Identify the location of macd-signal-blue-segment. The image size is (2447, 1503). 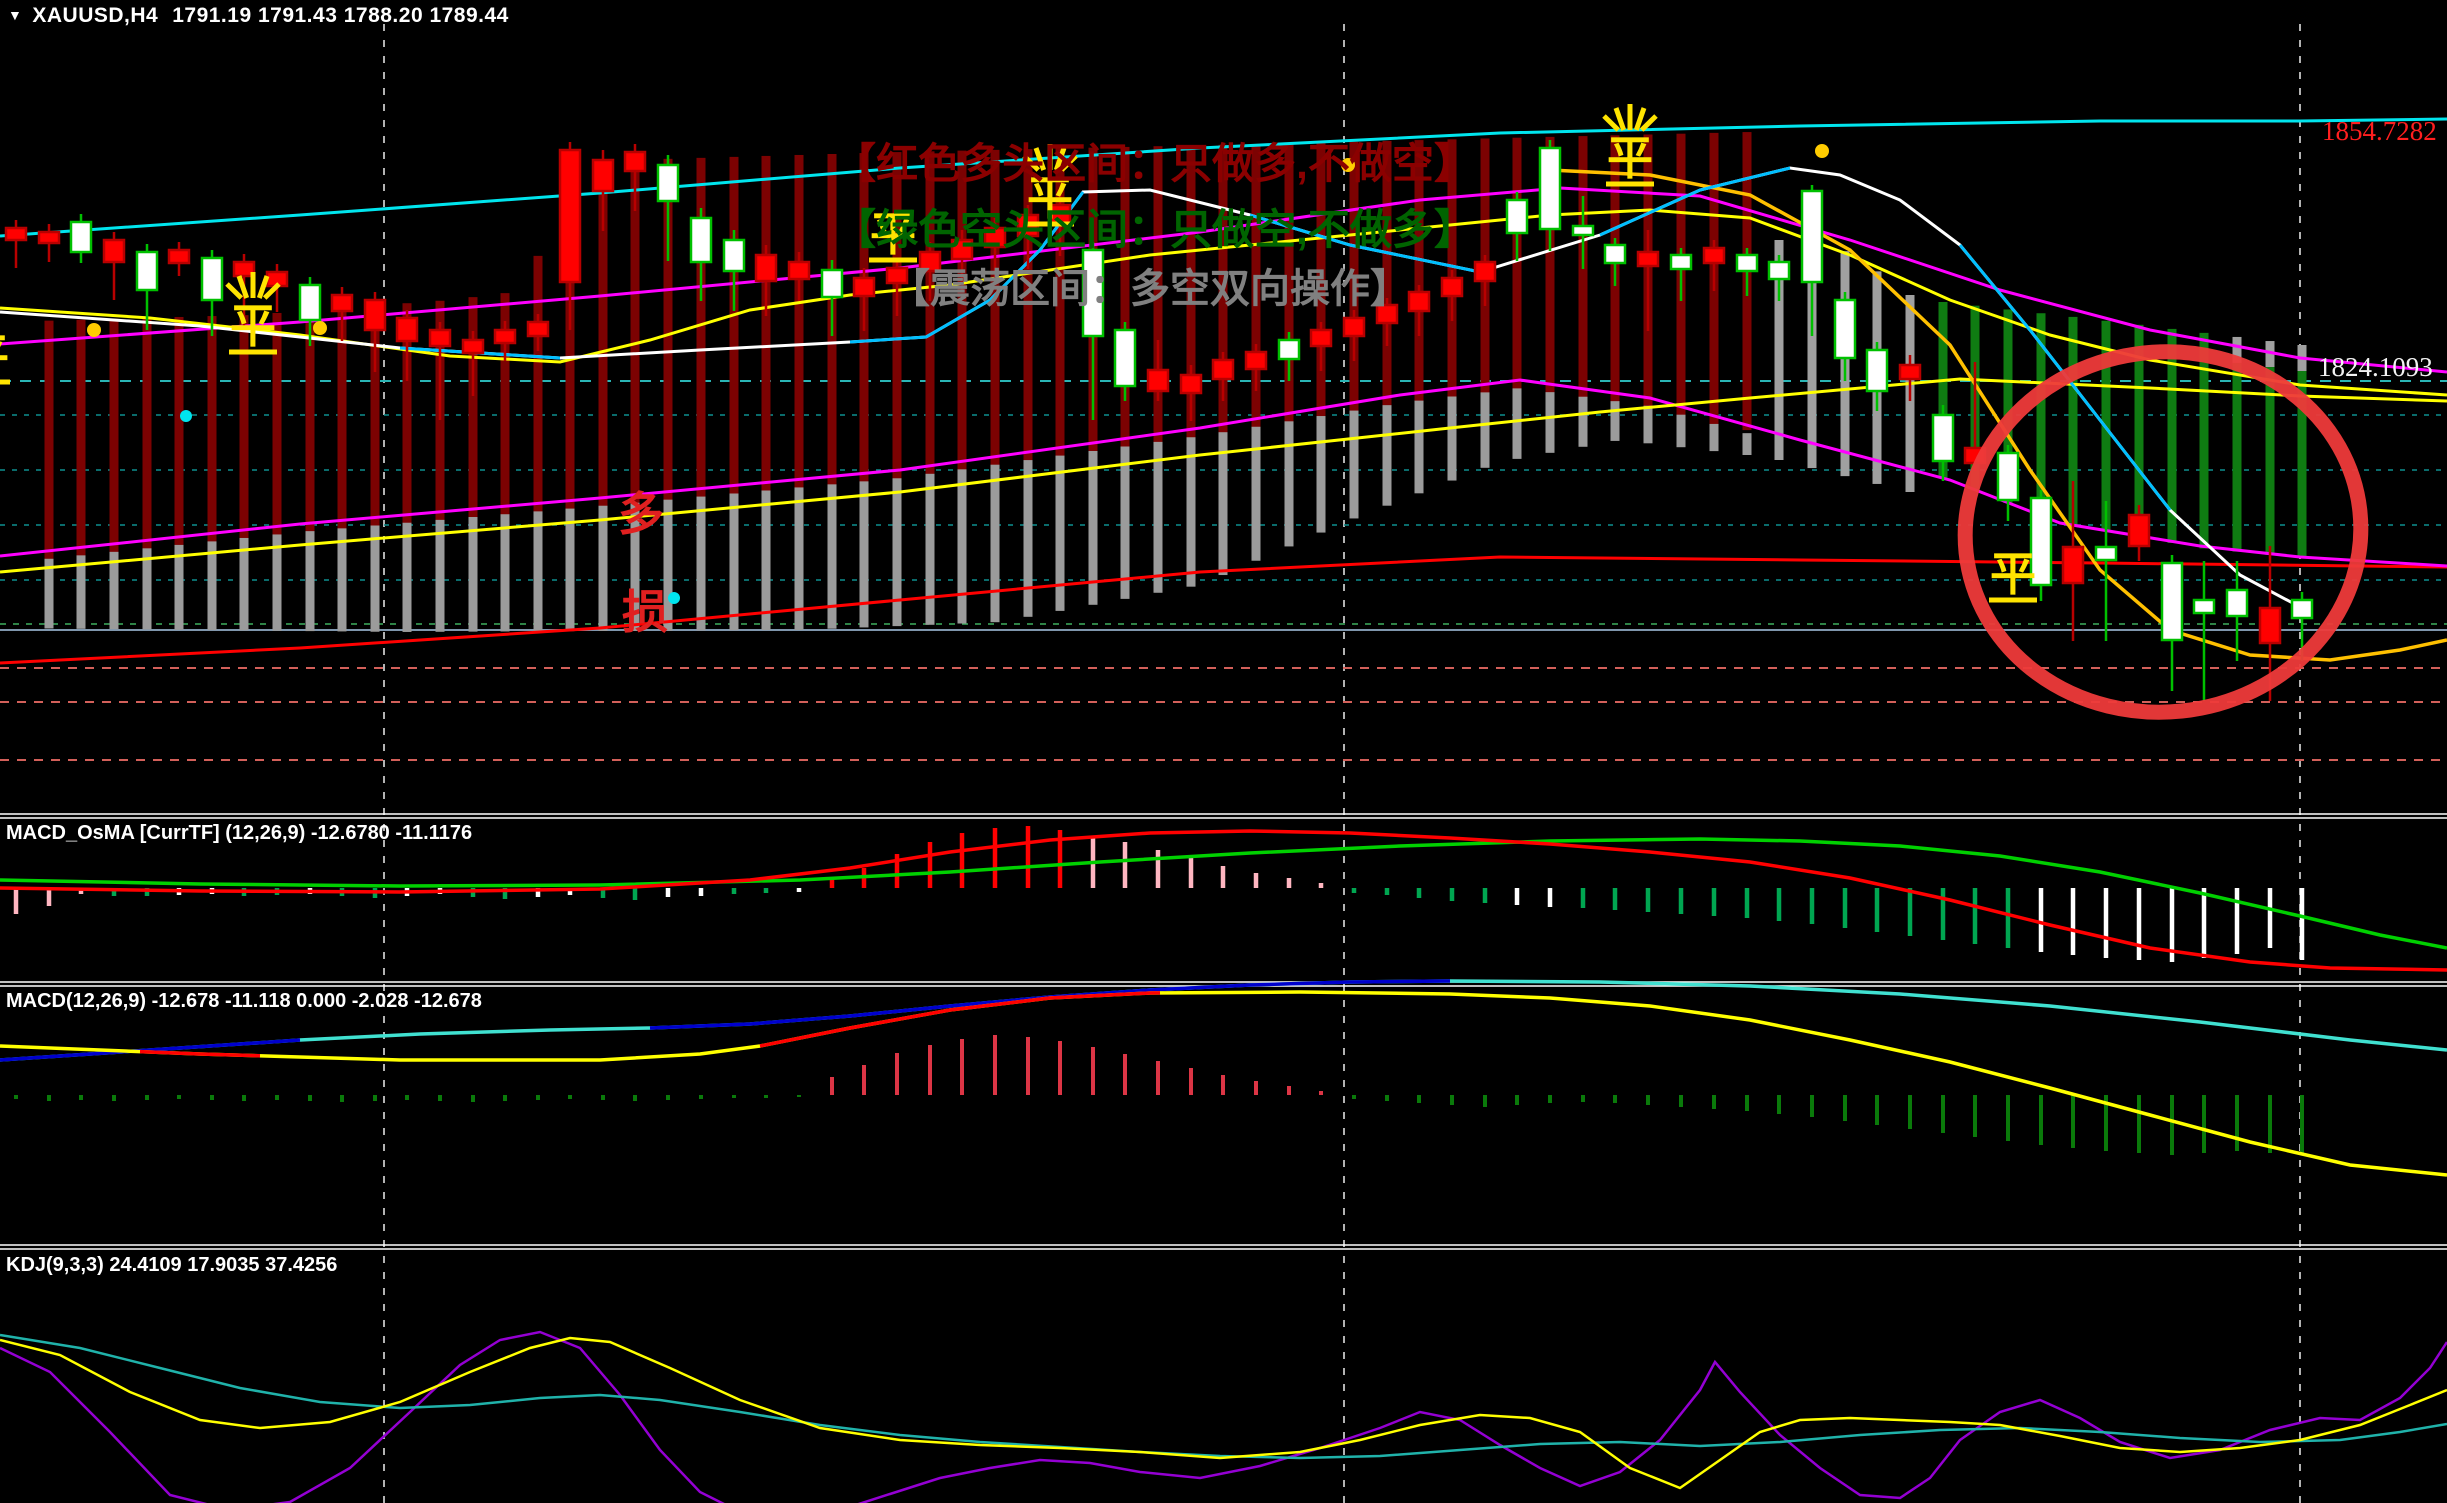
(1050, 1004).